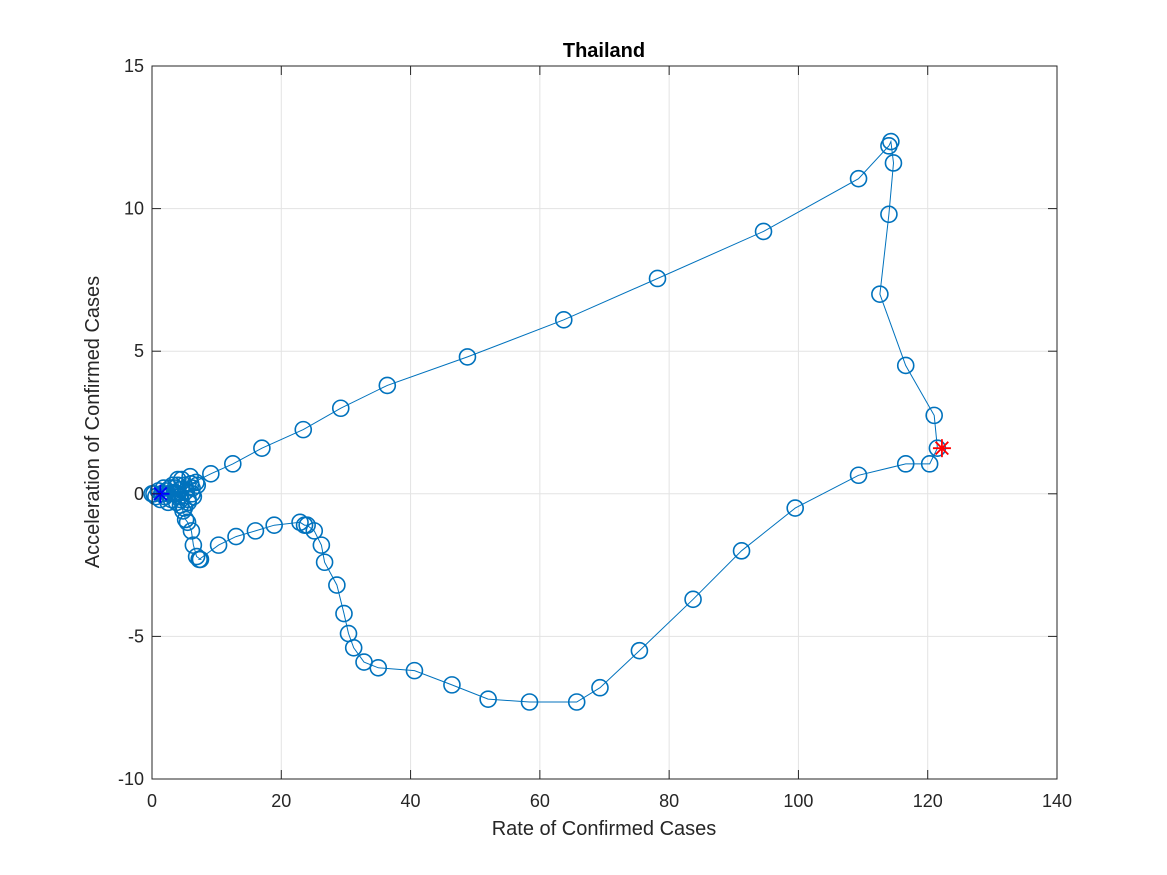 This screenshot has height=875, width=1167. What do you see at coordinates (131, 779) in the screenshot?
I see `y-tick-label: -10` at bounding box center [131, 779].